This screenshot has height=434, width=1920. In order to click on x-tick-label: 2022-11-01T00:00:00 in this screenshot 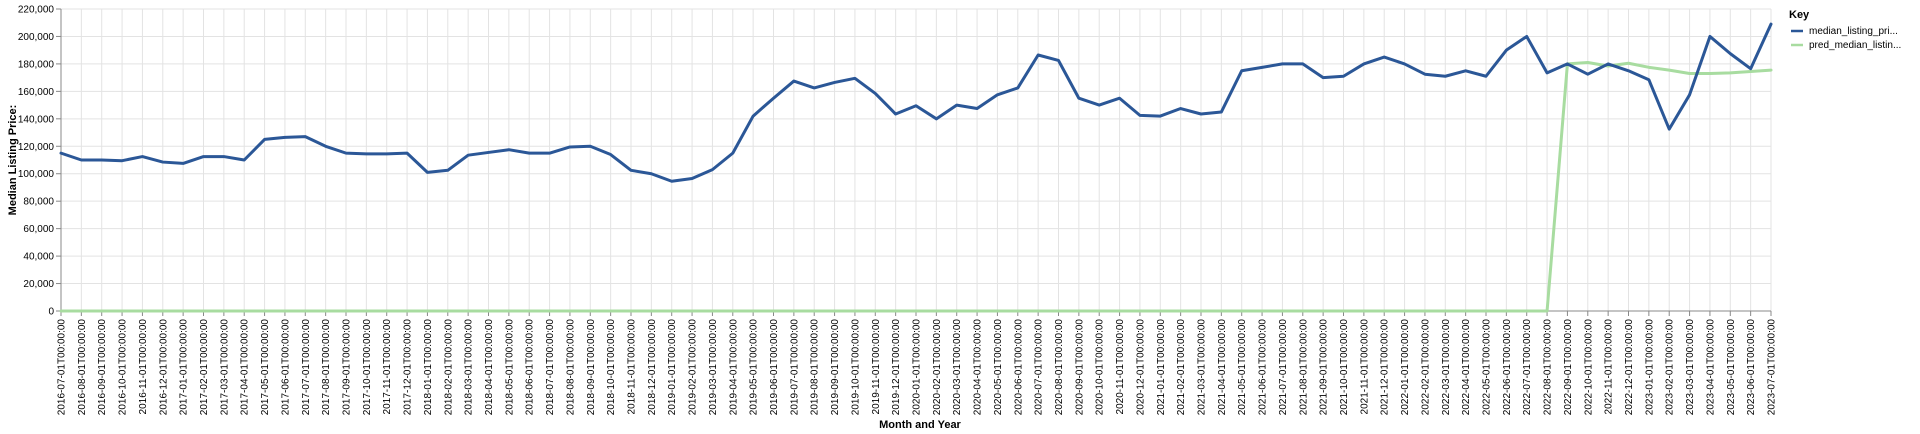, I will do `click(1609, 367)`.